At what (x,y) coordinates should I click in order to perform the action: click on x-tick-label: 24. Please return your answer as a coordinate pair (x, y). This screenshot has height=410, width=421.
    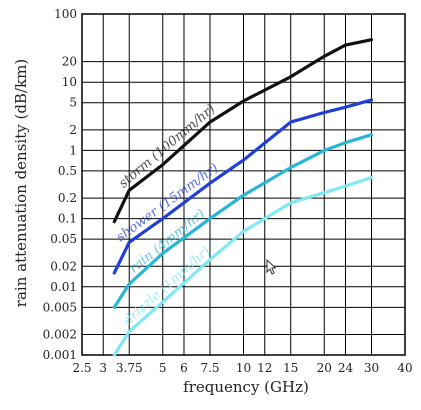
    Looking at the image, I should click on (346, 368).